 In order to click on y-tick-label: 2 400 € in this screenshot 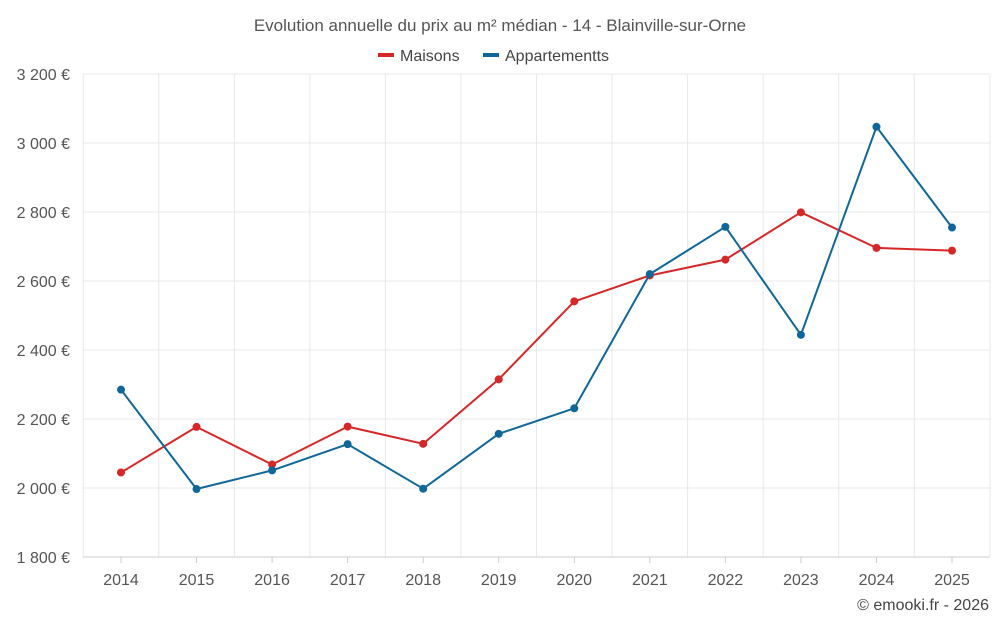, I will do `click(43, 351)`.